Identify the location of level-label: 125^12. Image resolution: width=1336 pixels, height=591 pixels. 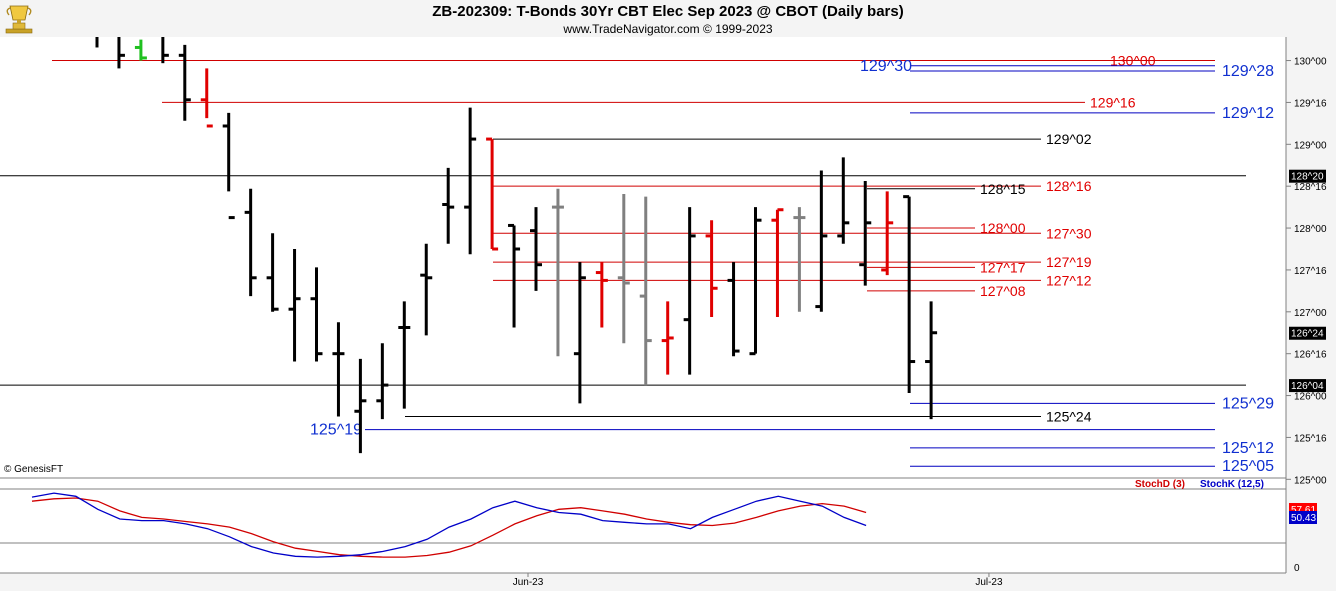
(1248, 448).